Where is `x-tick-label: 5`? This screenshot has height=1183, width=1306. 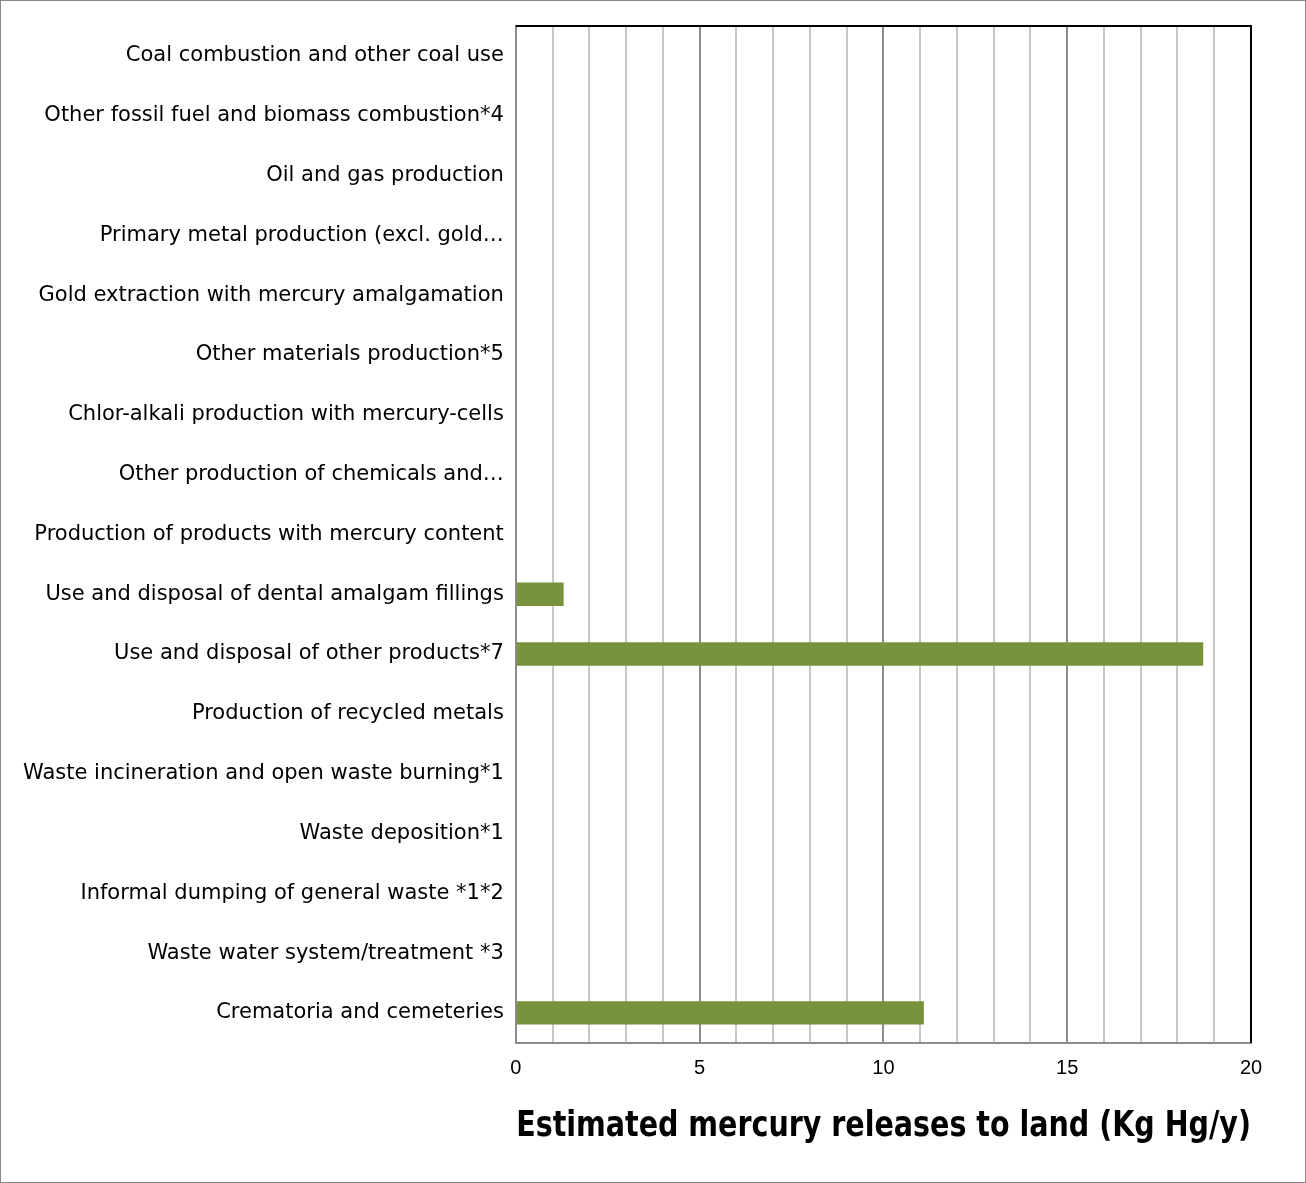
x-tick-label: 5 is located at coordinates (700, 1067).